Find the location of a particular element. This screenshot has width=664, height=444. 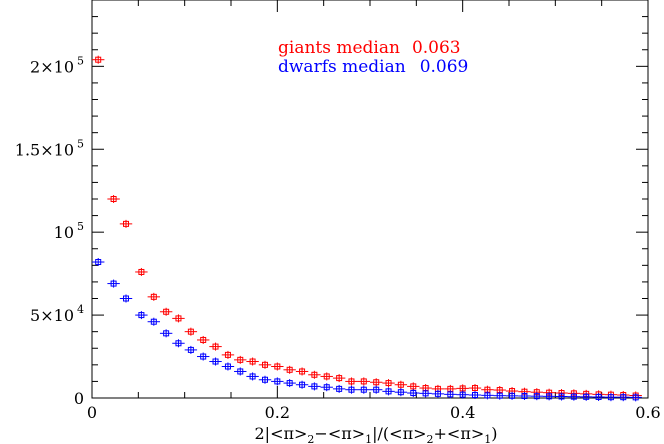

x-tick-label: 0 is located at coordinates (92, 412).